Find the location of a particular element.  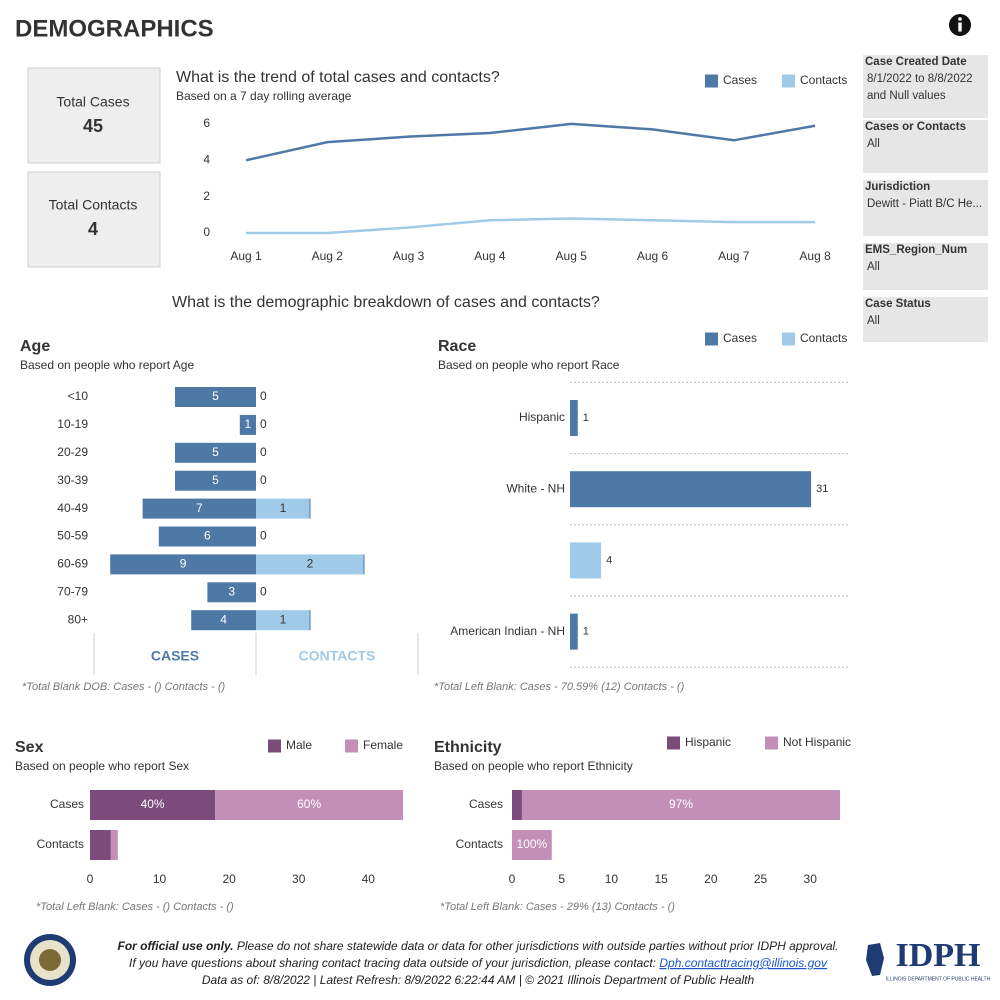

value-label: 5 is located at coordinates (215, 396).